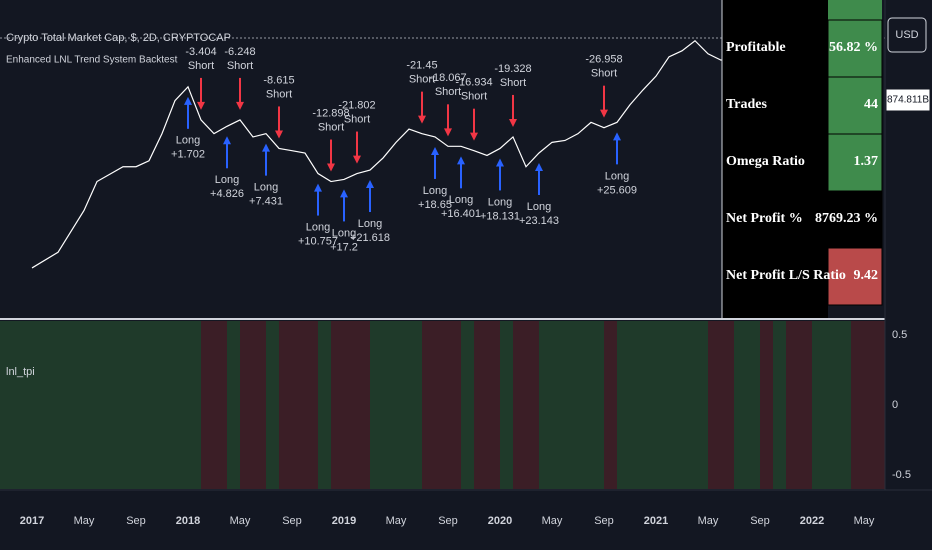  I want to click on row-label: Trades, so click(747, 104).